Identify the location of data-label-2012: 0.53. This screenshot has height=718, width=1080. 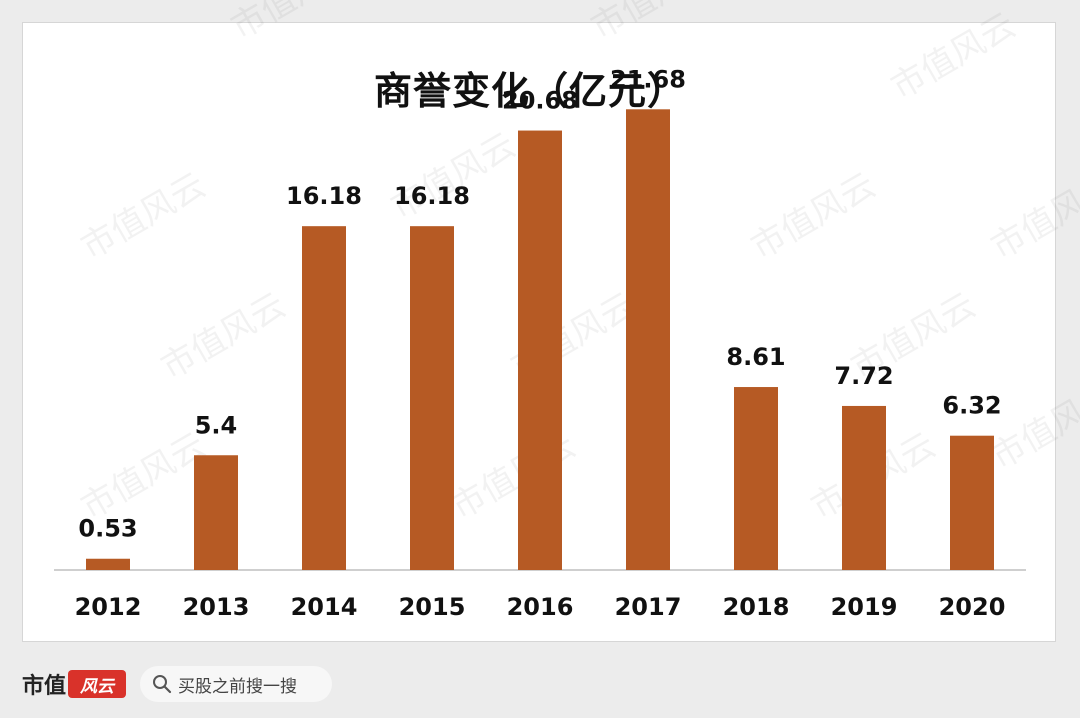
(107, 529).